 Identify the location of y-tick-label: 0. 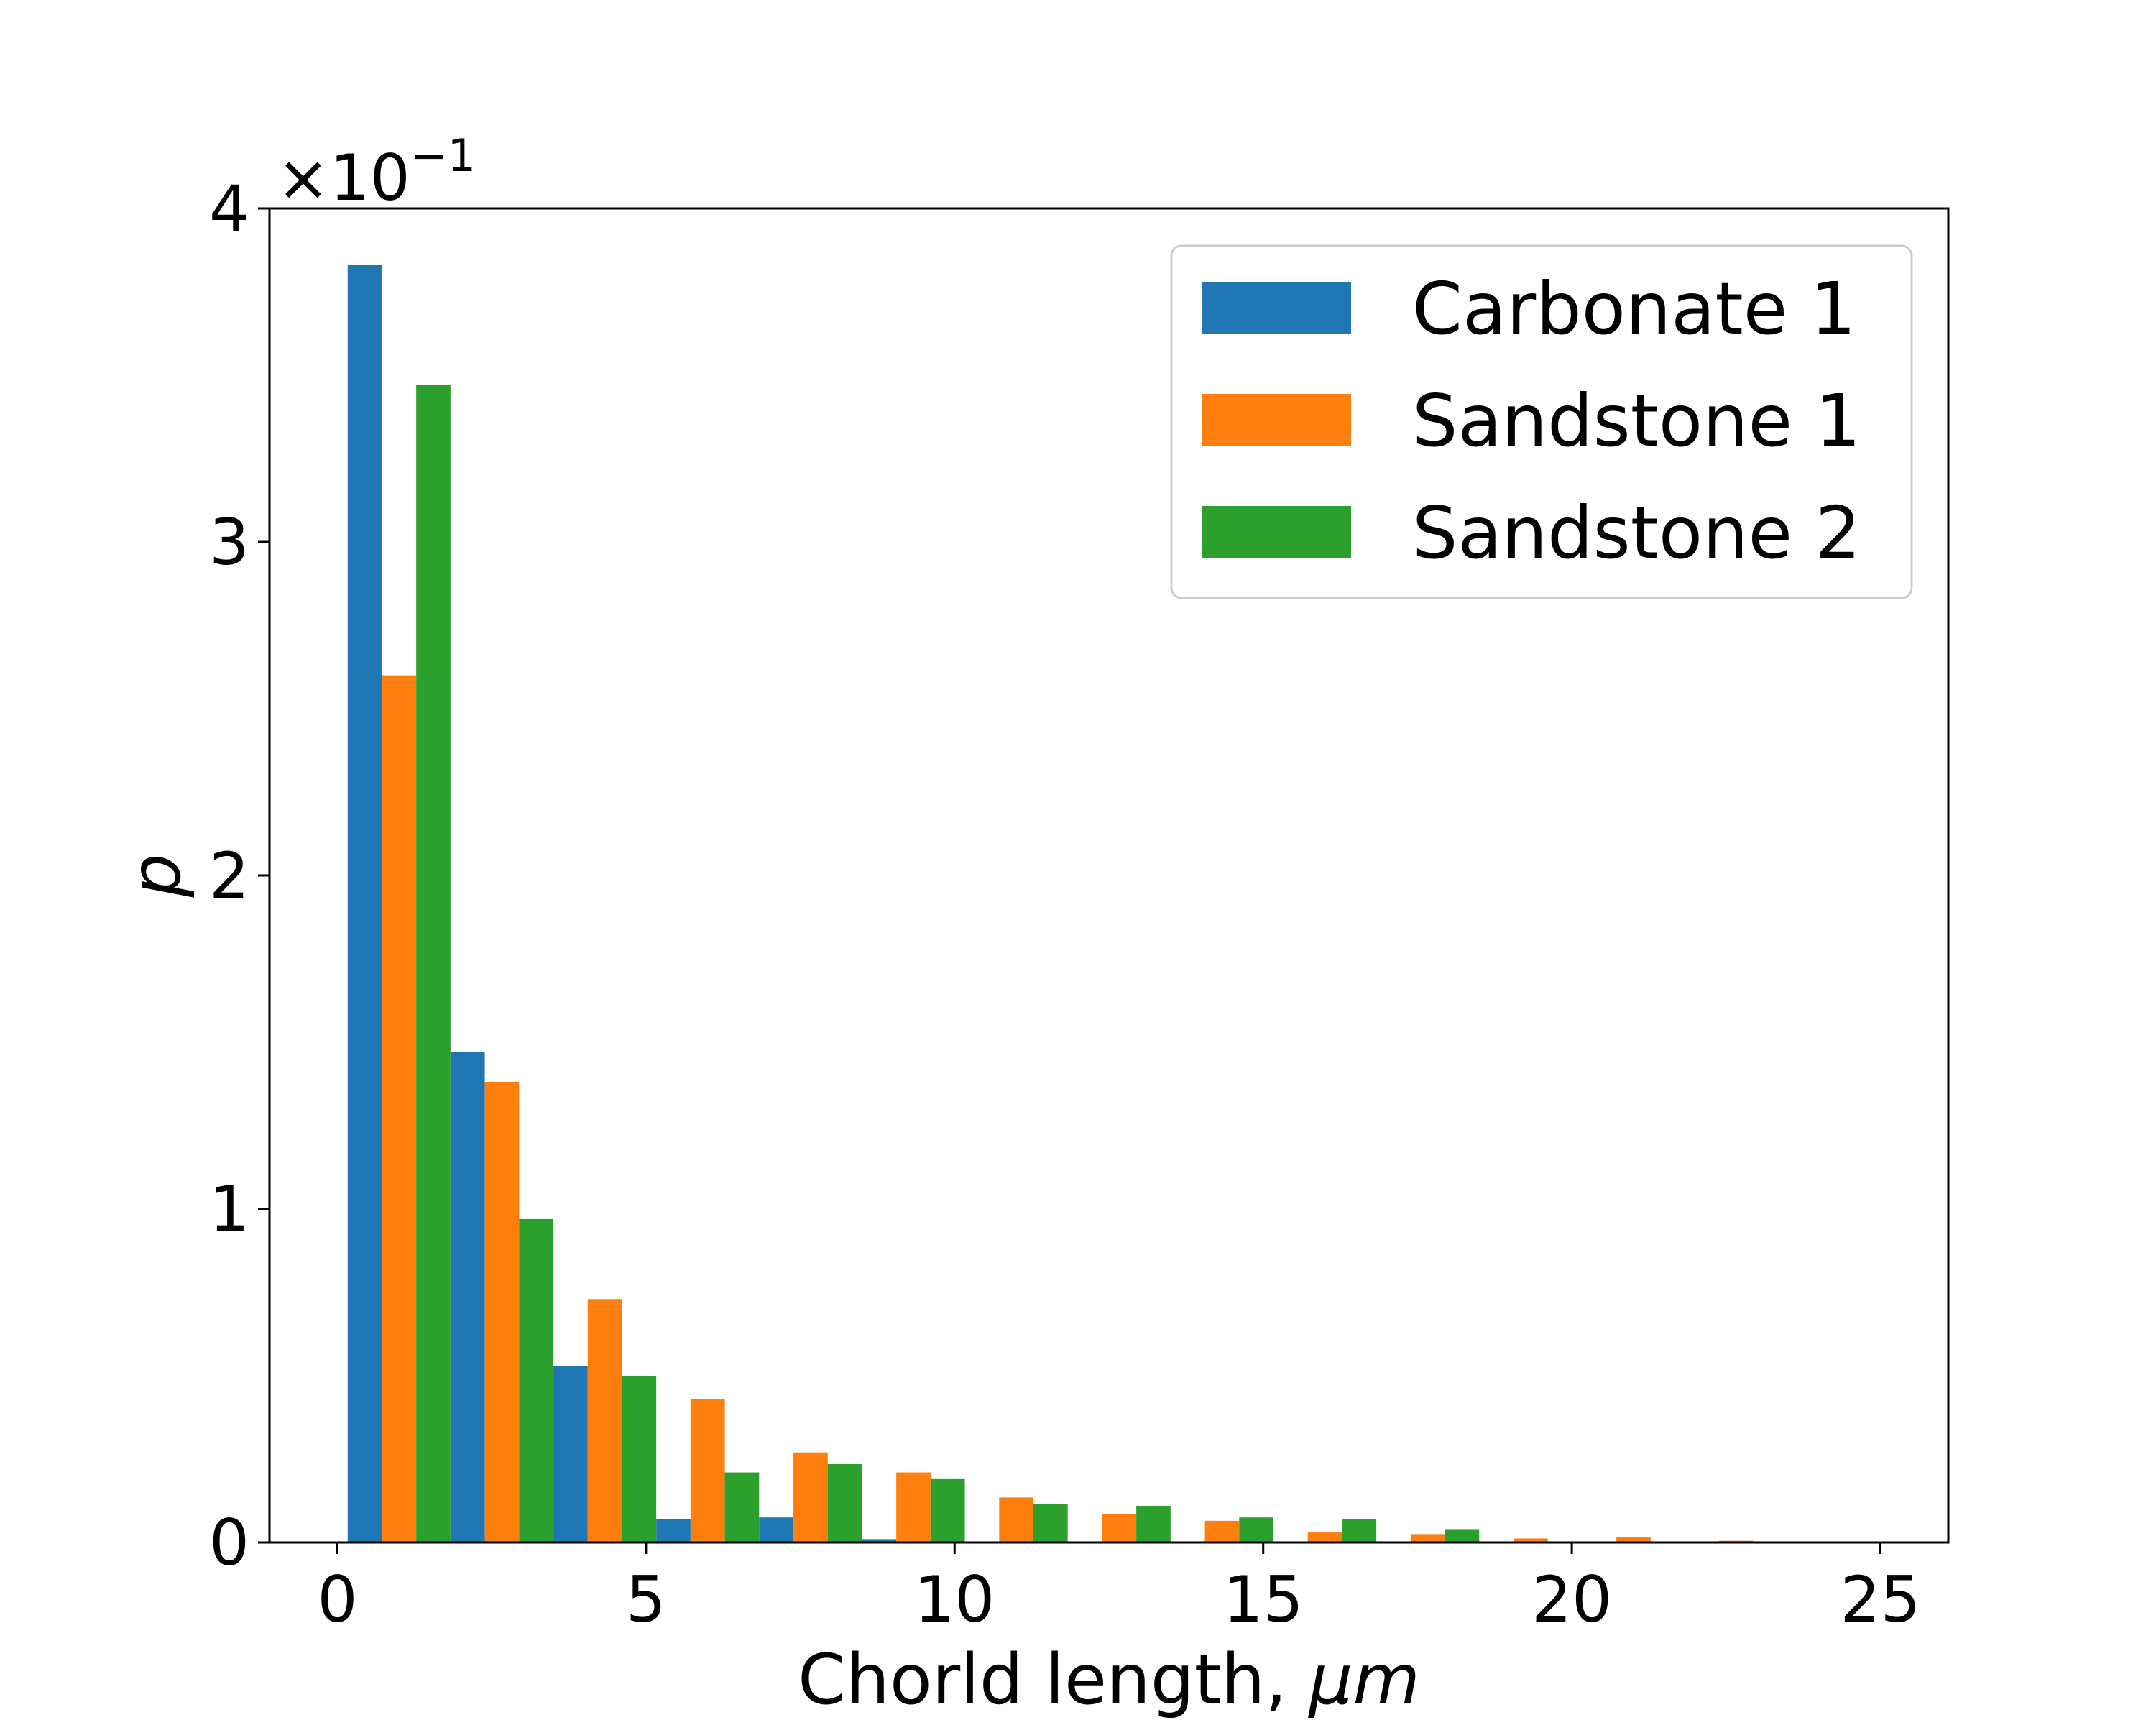
(229, 1543).